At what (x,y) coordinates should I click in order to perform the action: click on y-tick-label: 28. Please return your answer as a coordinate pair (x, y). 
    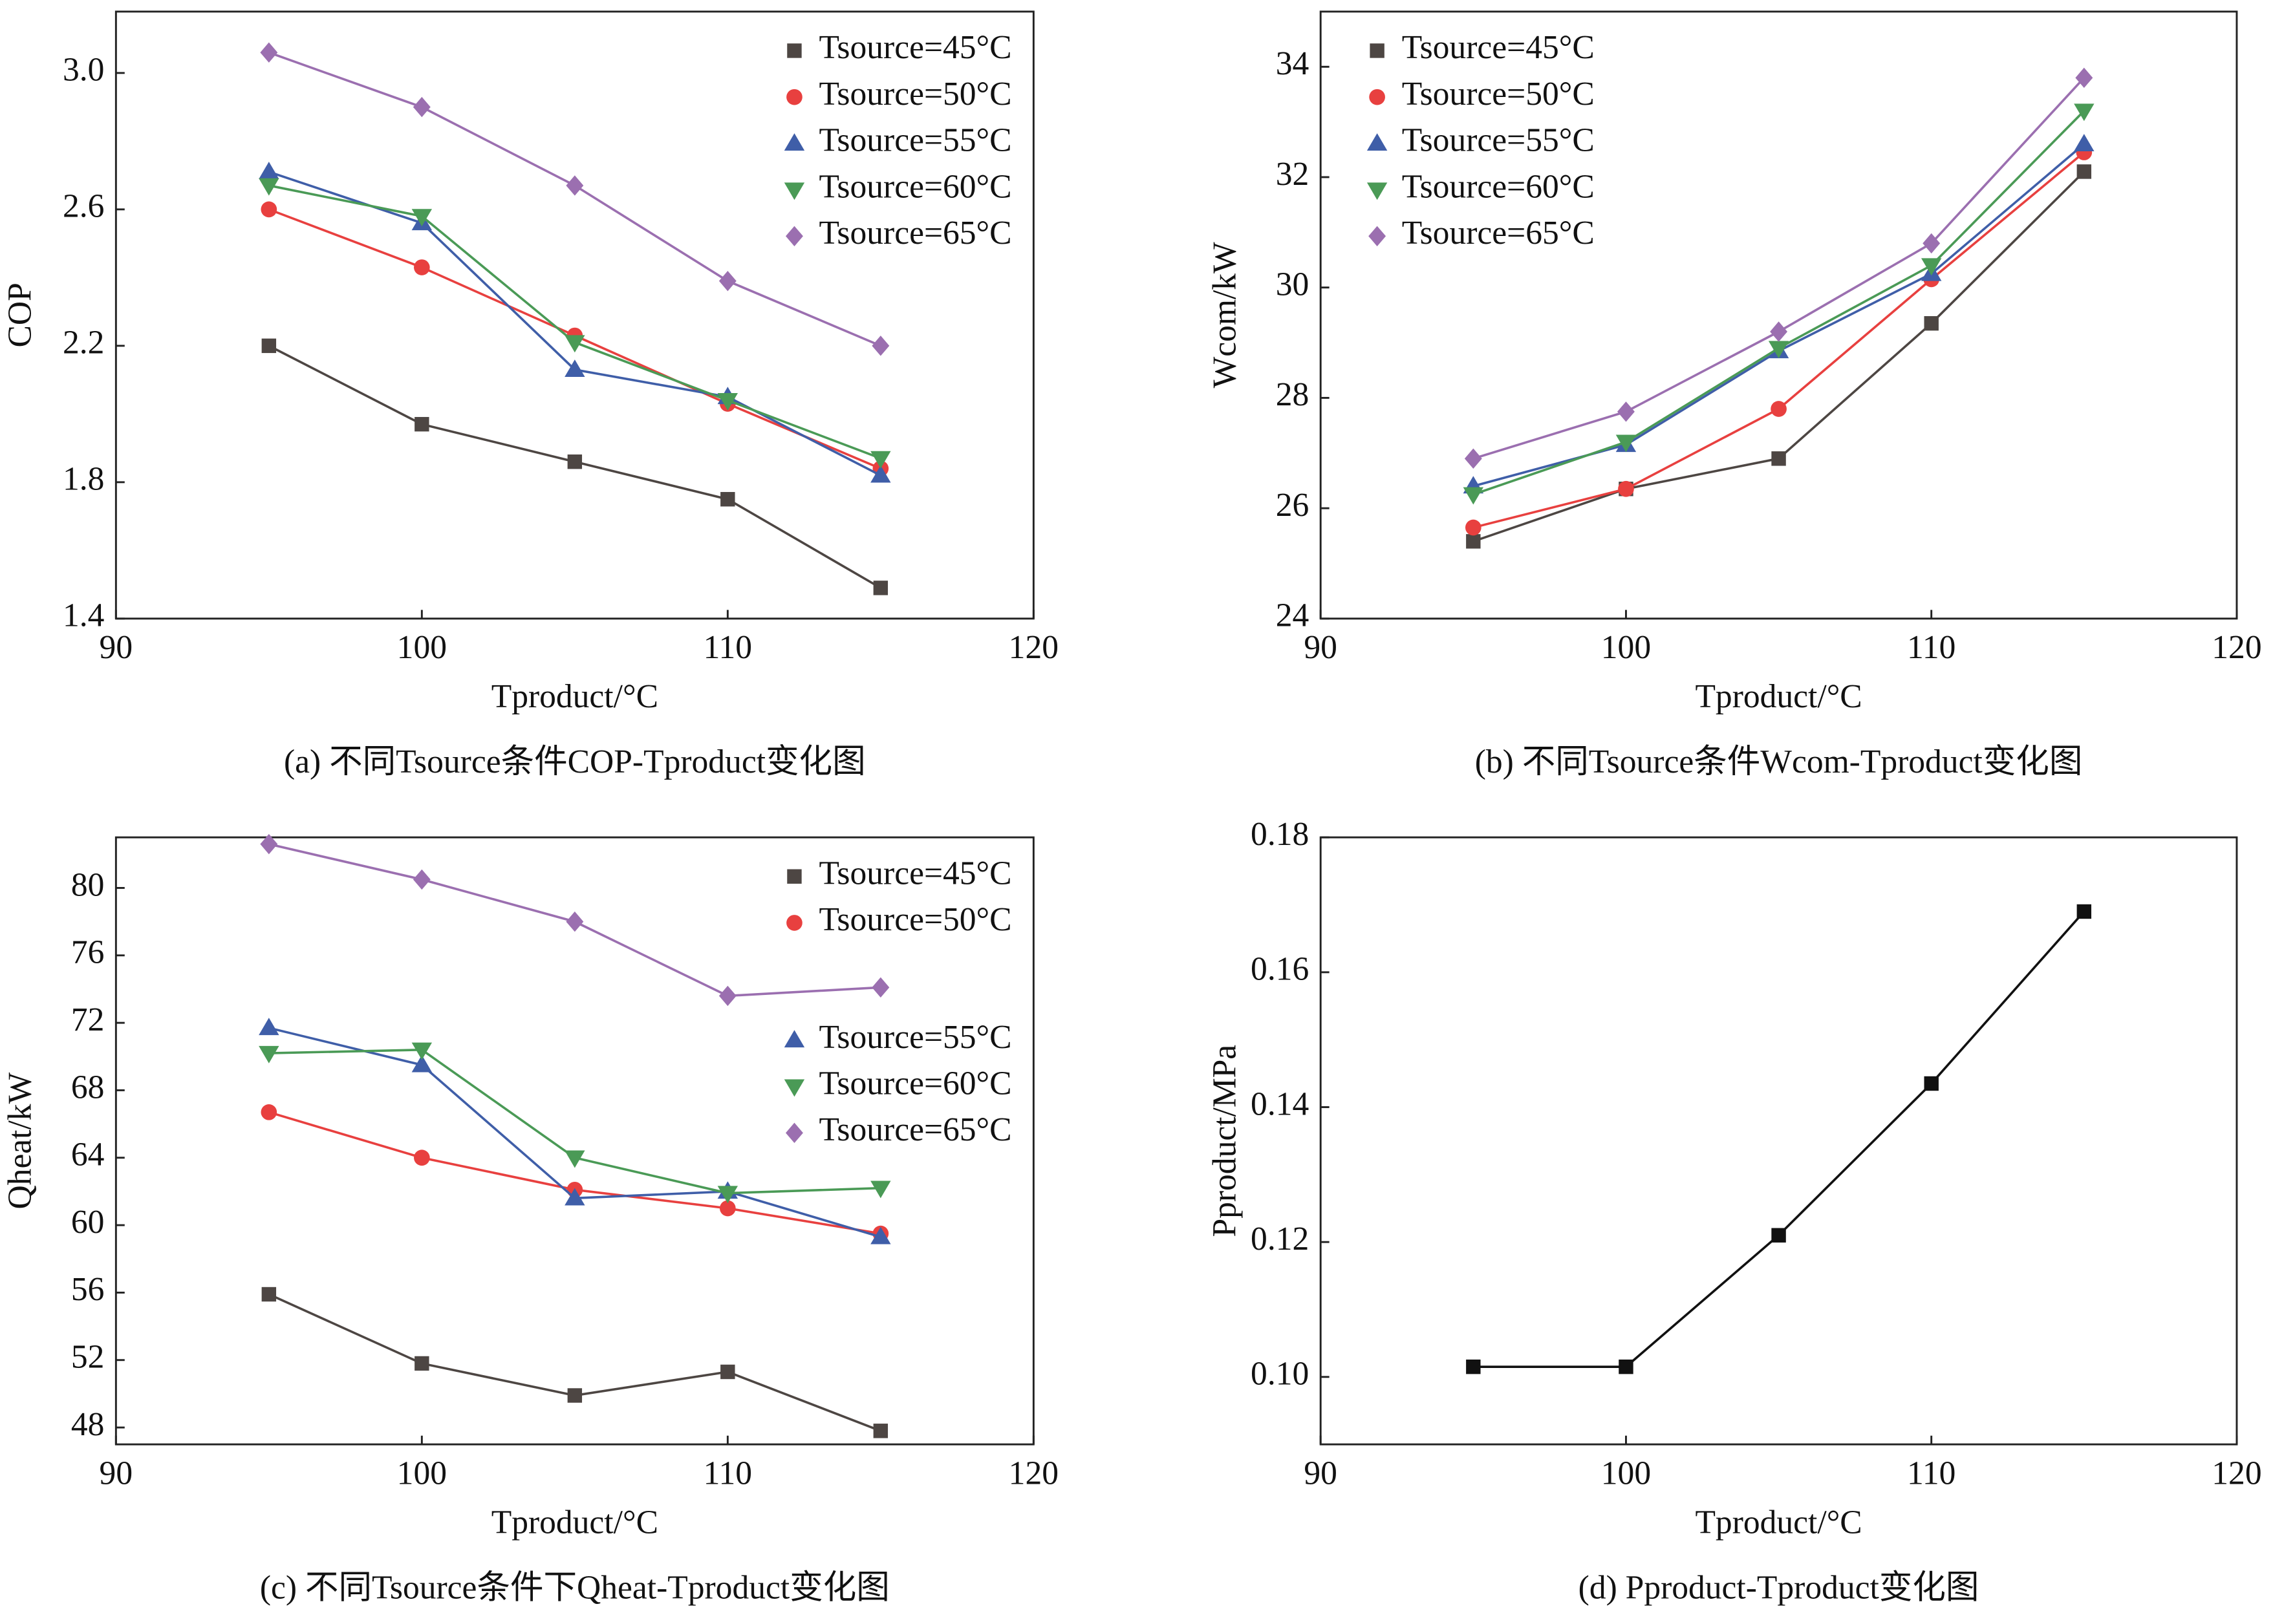
    Looking at the image, I should click on (1292, 395).